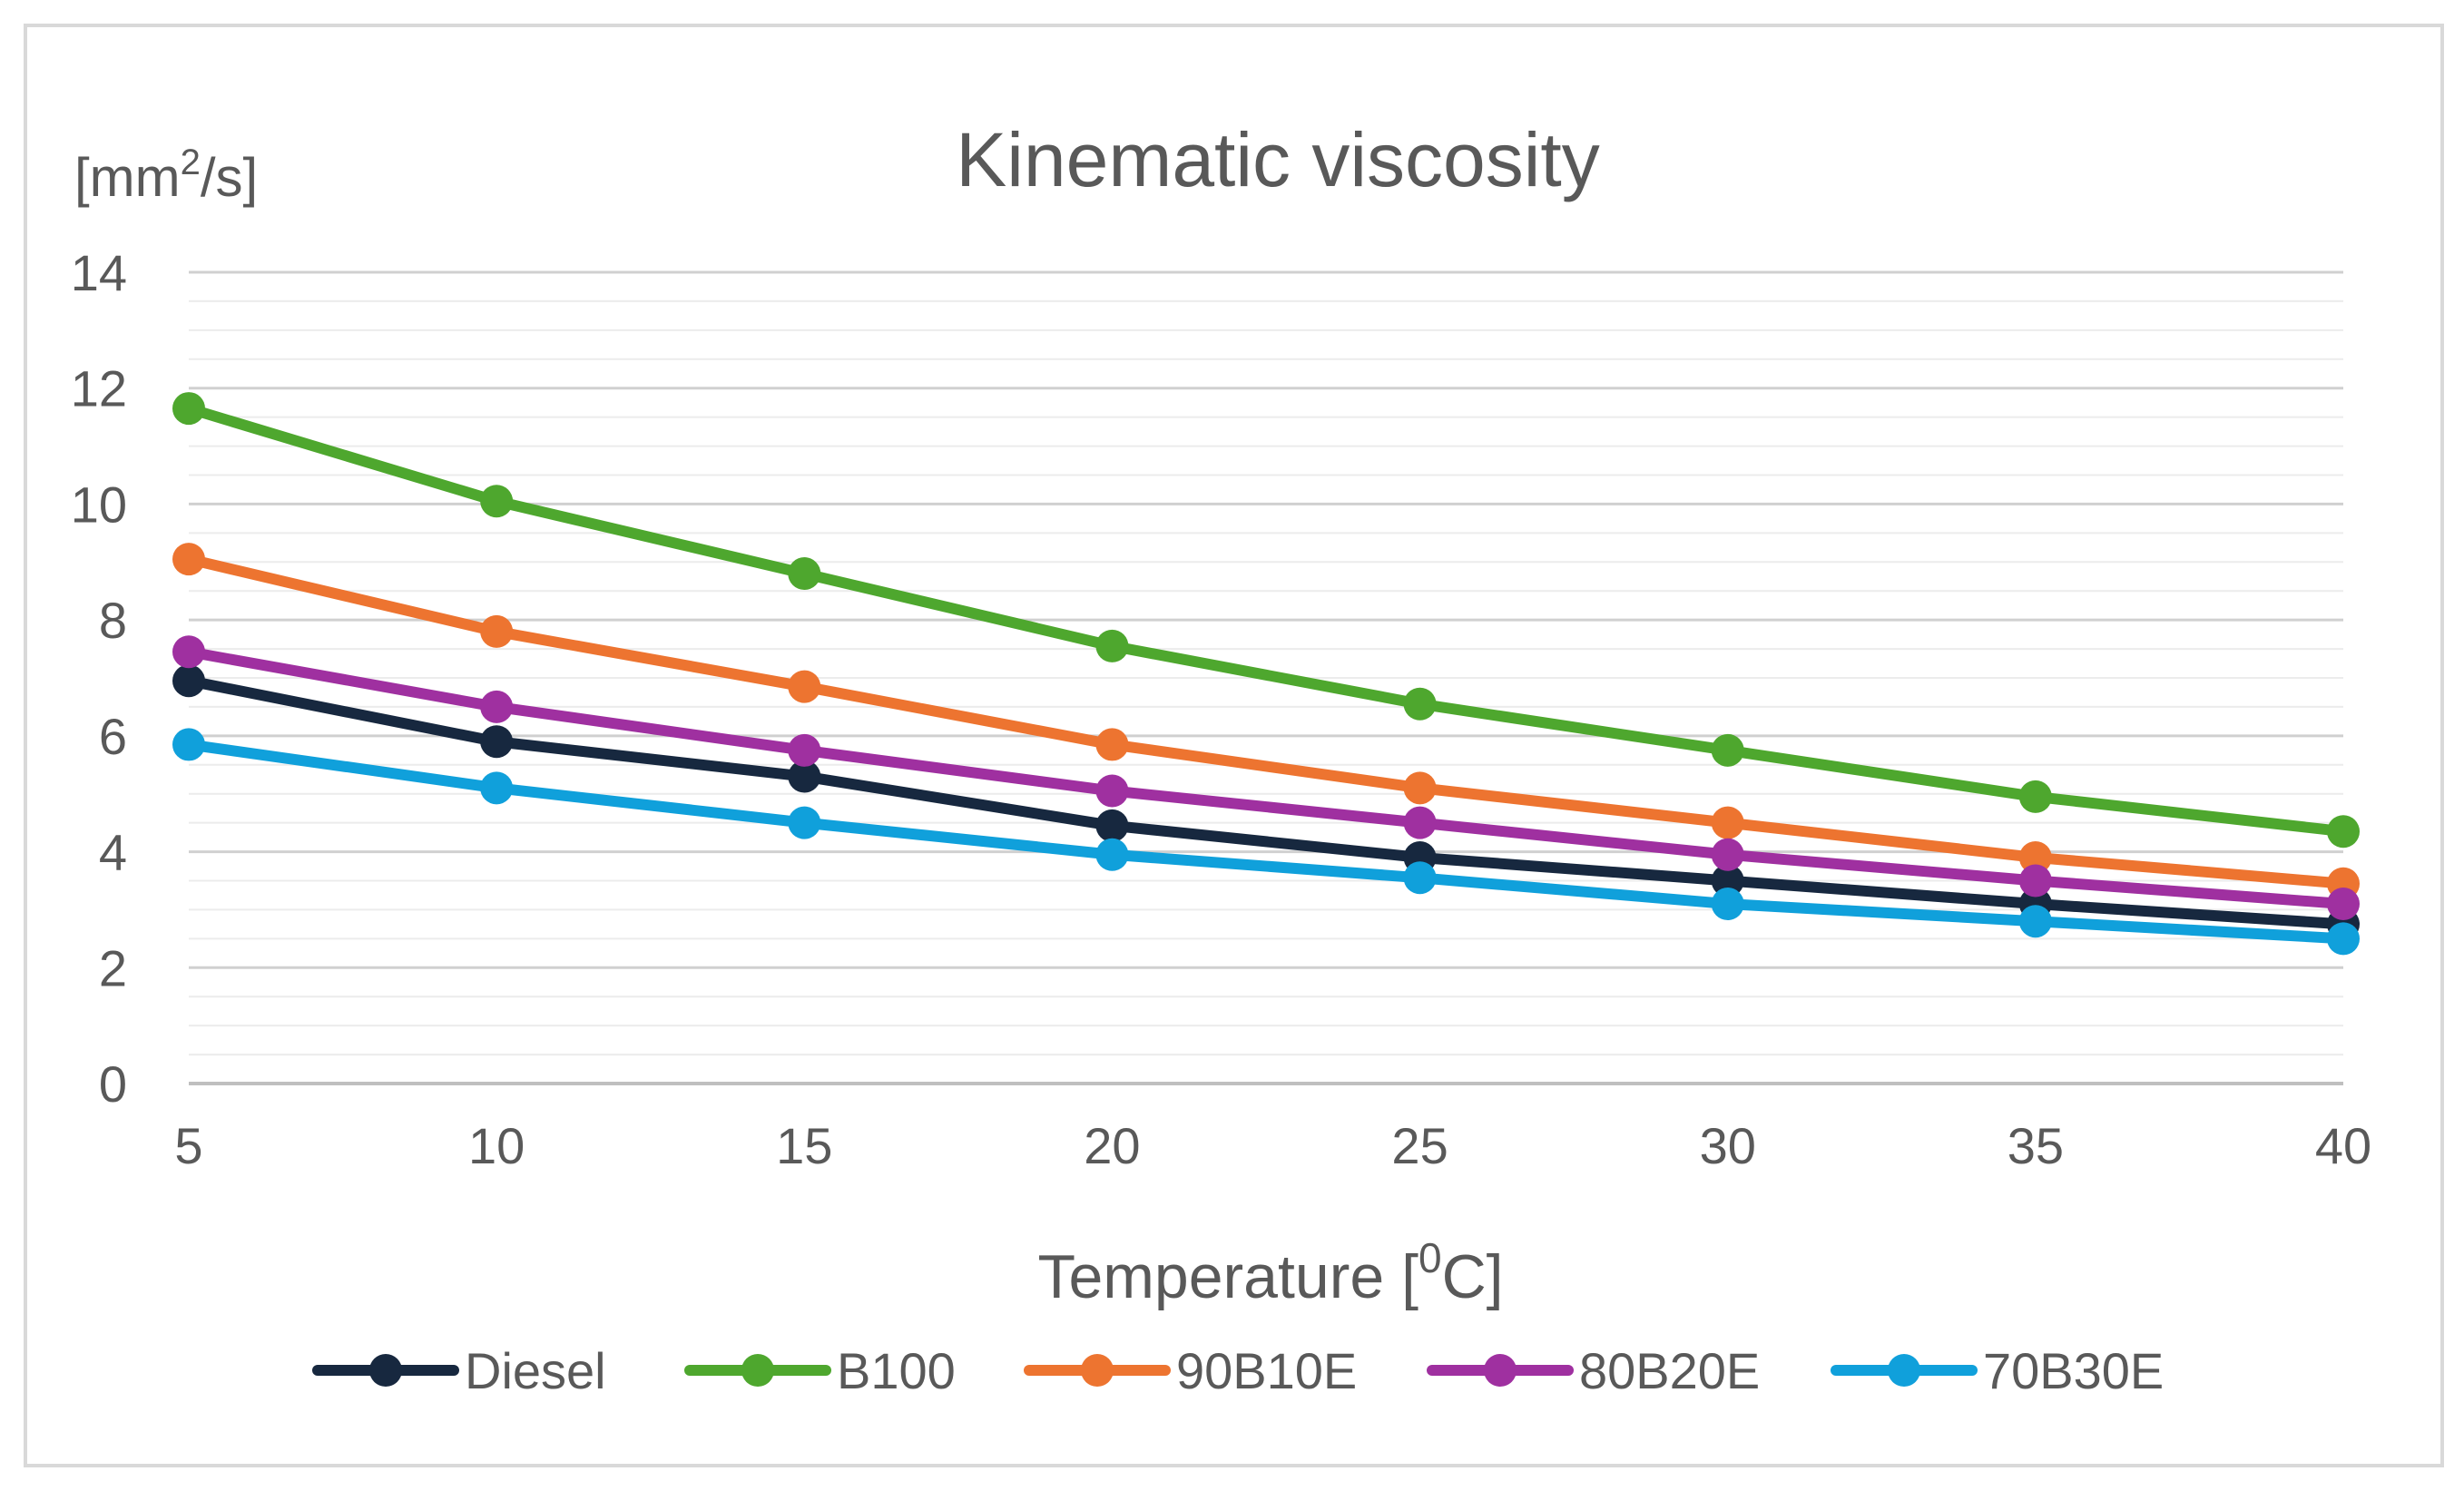 This screenshot has height=1491, width=2464. I want to click on y-tick-label: 10, so click(99, 505).